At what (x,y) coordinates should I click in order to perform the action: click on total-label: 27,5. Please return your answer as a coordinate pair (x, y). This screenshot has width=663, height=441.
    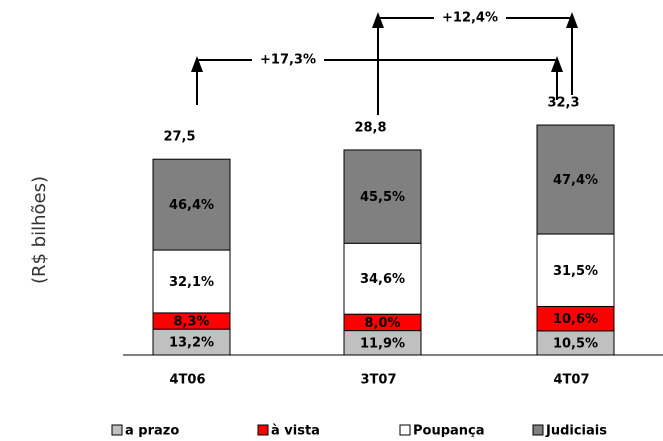
    Looking at the image, I should click on (179, 137).